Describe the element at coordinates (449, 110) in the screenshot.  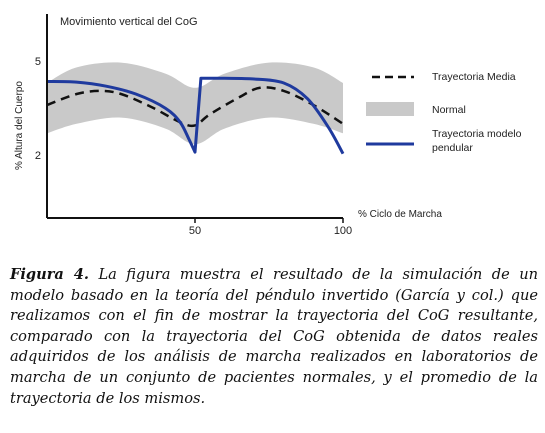
I see `legend-label-normal: Normal` at that location.